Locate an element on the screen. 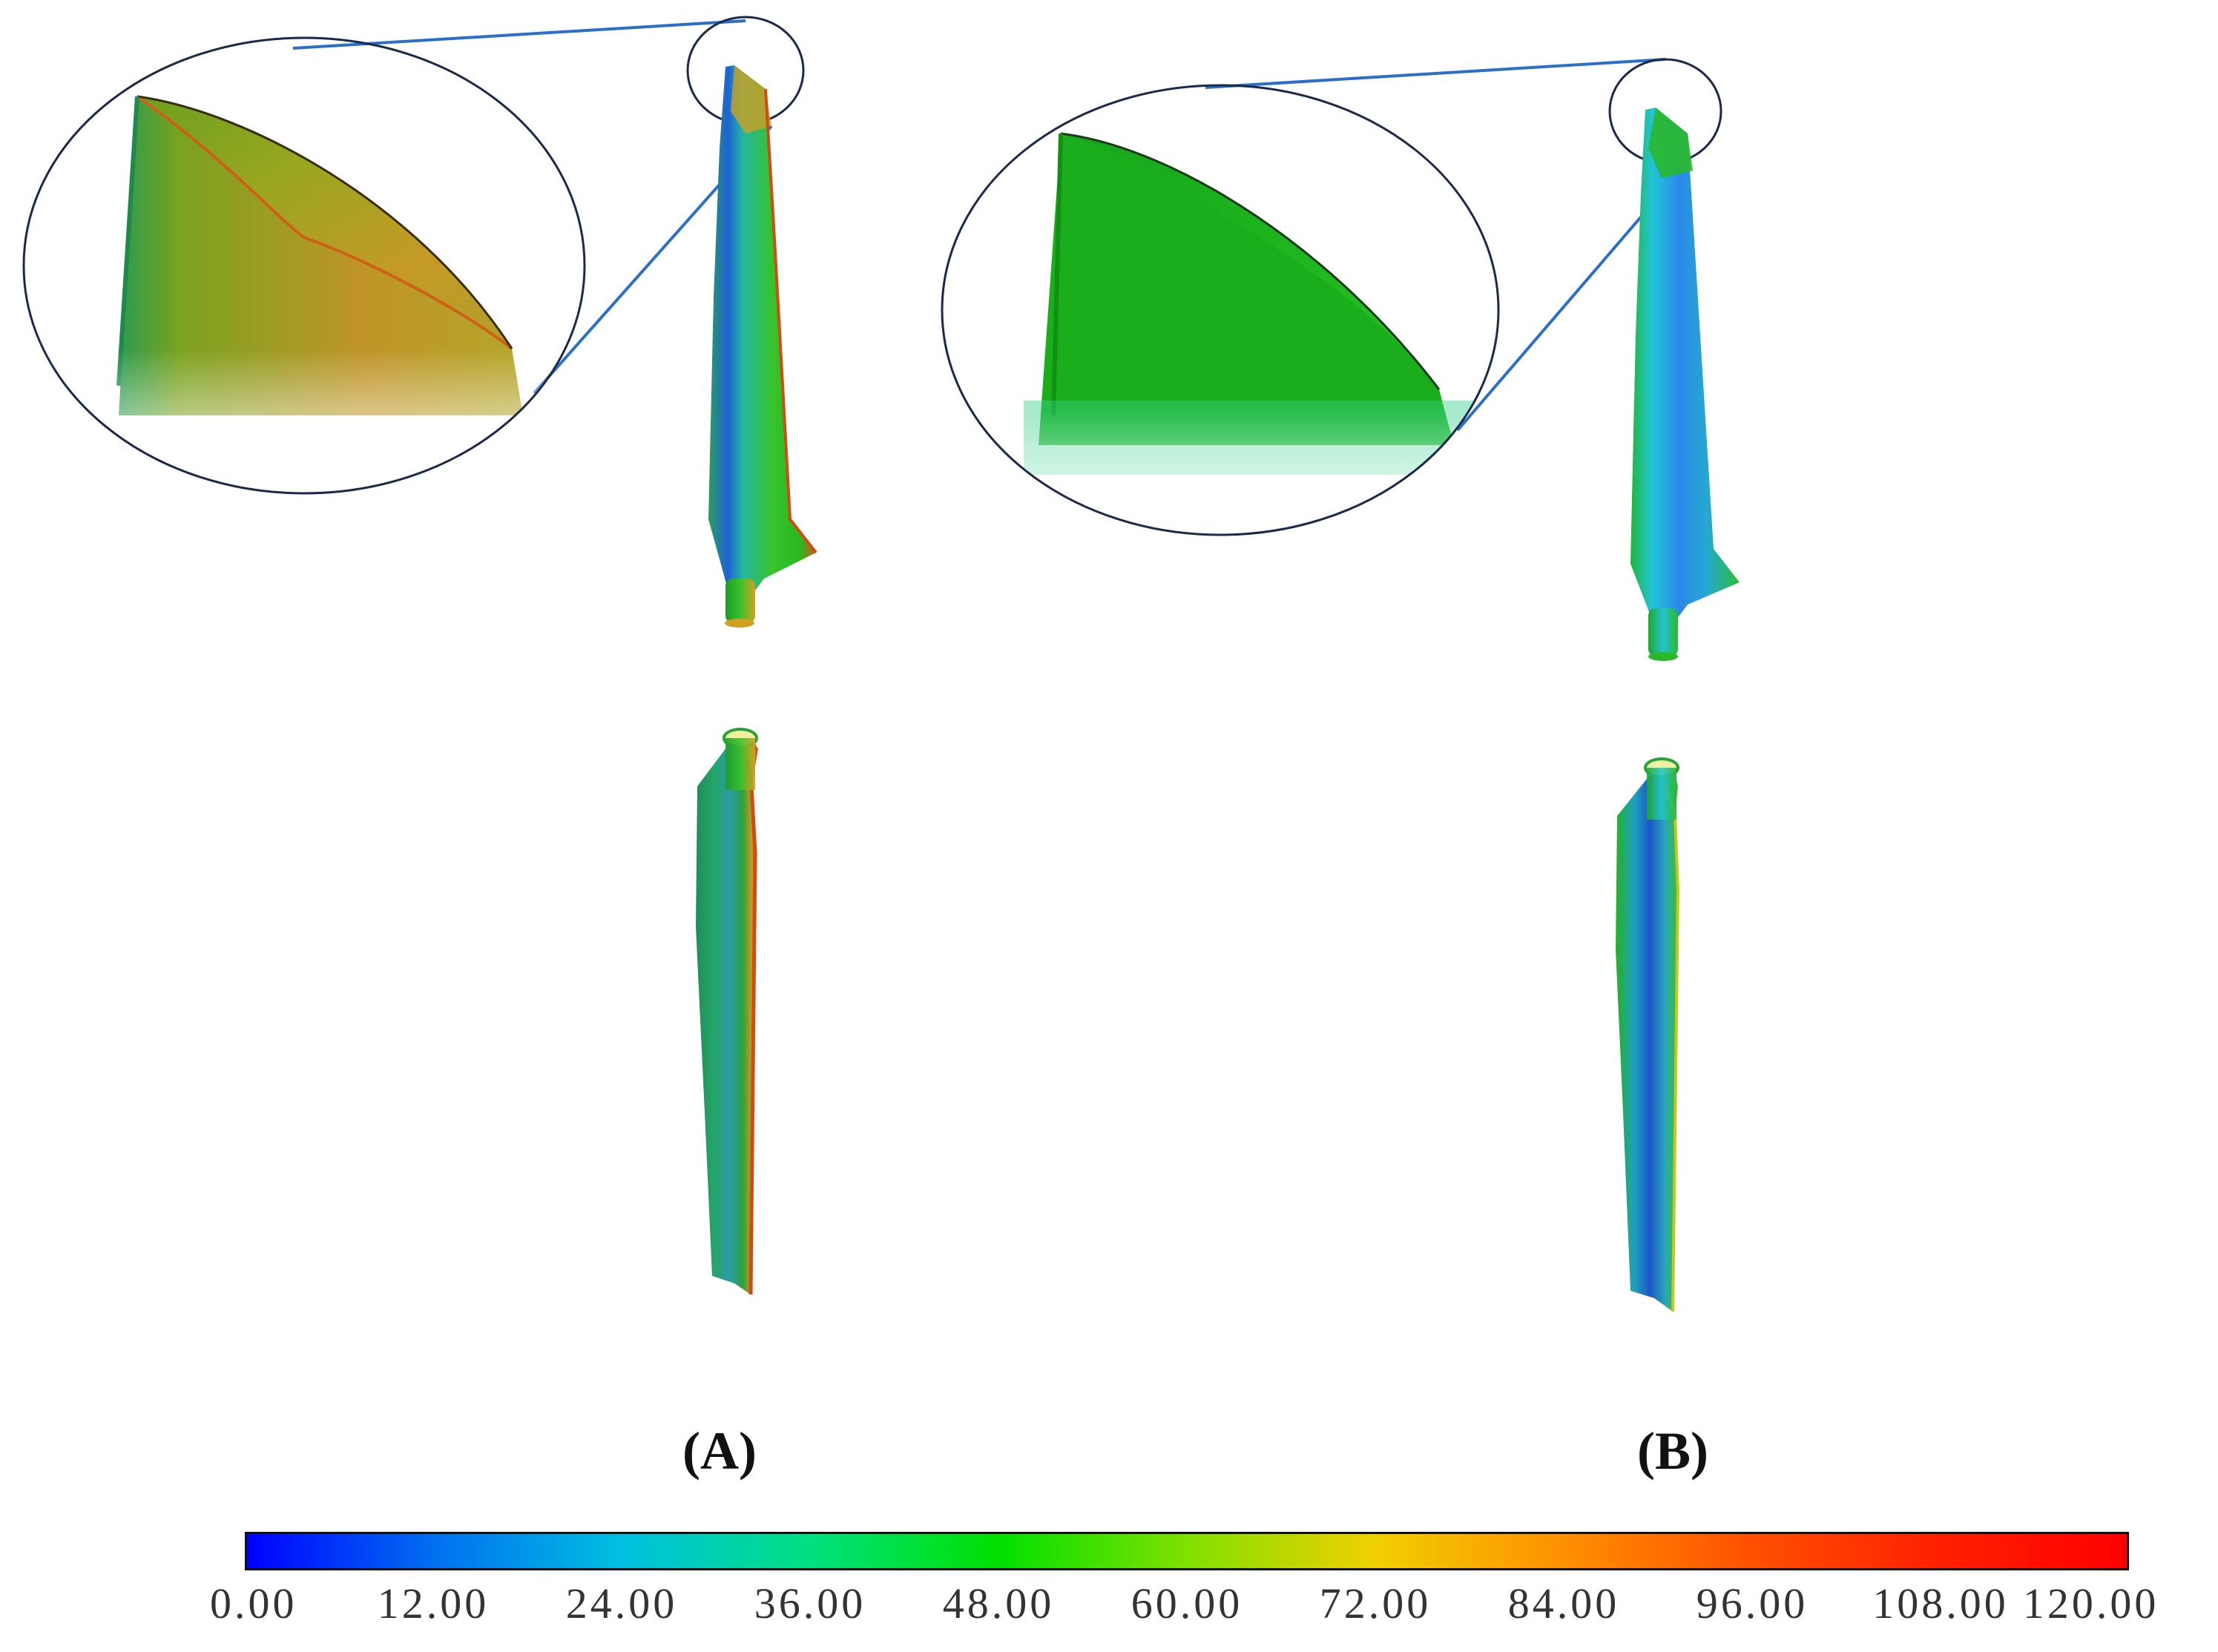  panel-label-a: (A) is located at coordinates (719, 1451).